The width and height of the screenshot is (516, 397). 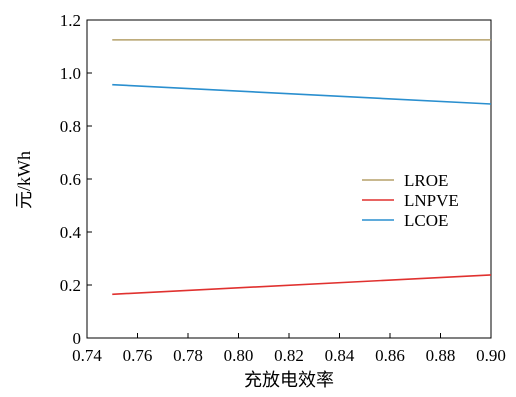 I want to click on legend-label-lnpve: LNPVE, so click(x=431, y=200).